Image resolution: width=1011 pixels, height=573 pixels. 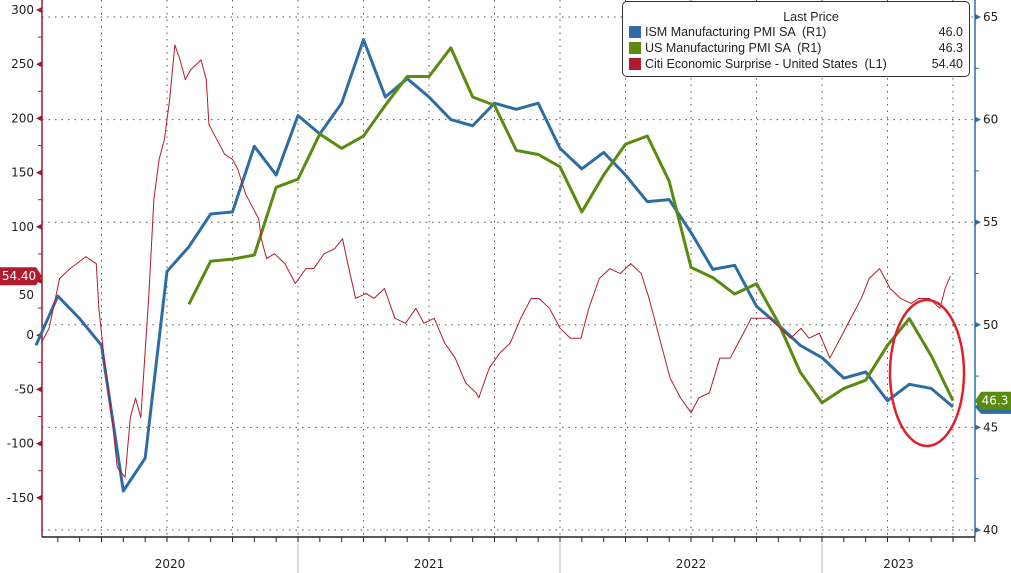 I want to click on x-year-label: 2022, so click(x=691, y=564).